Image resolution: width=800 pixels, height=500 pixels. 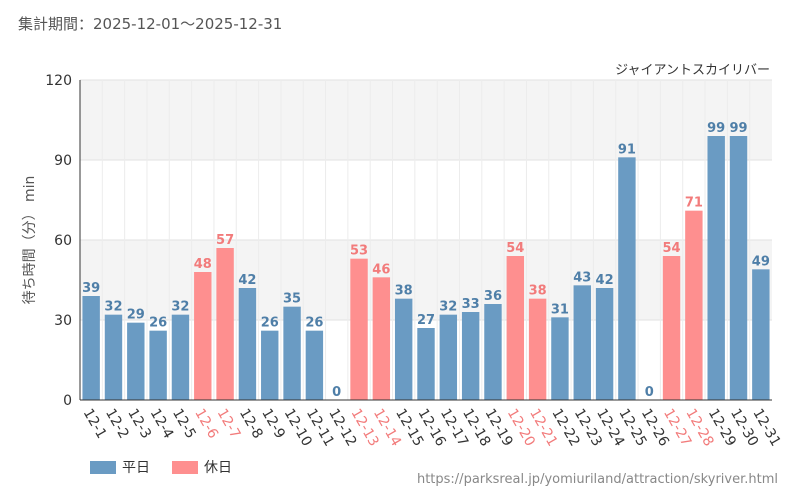 I want to click on bar-value-label: 48, so click(x=203, y=264).